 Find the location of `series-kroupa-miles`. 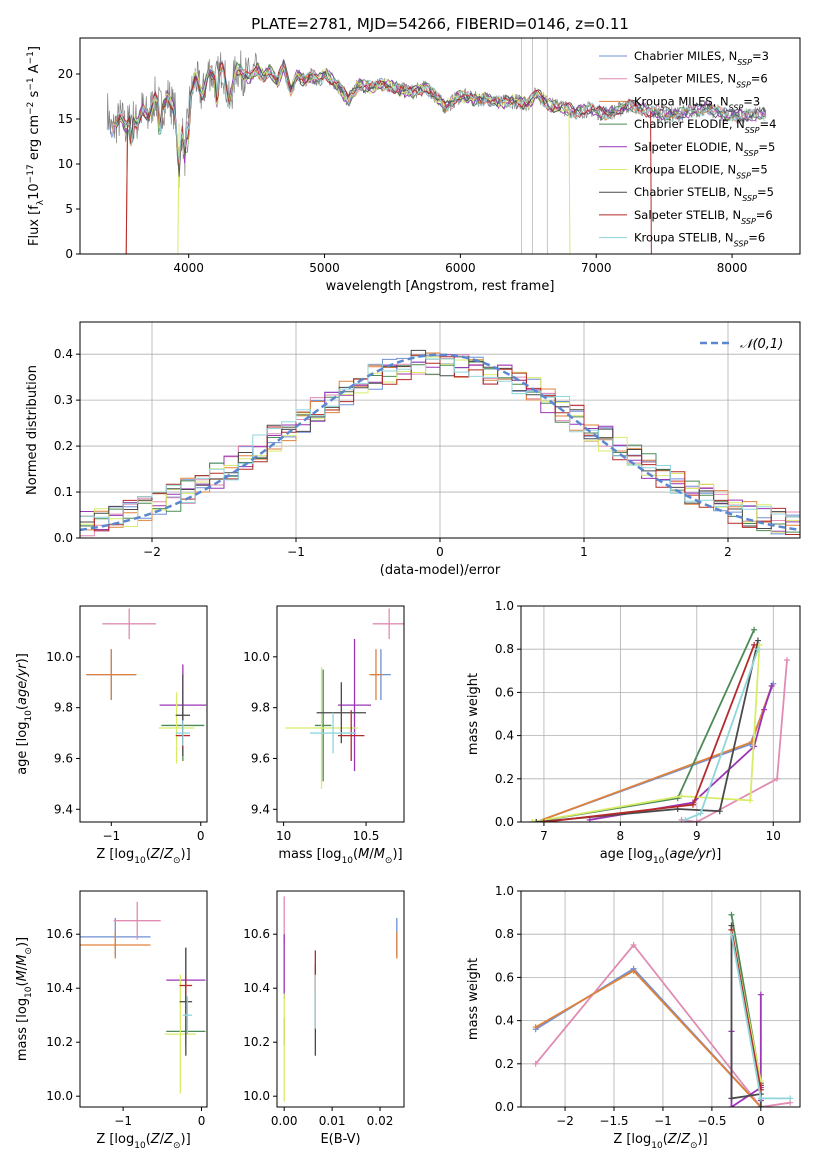

series-kroupa-miles is located at coordinates (648, 1037).